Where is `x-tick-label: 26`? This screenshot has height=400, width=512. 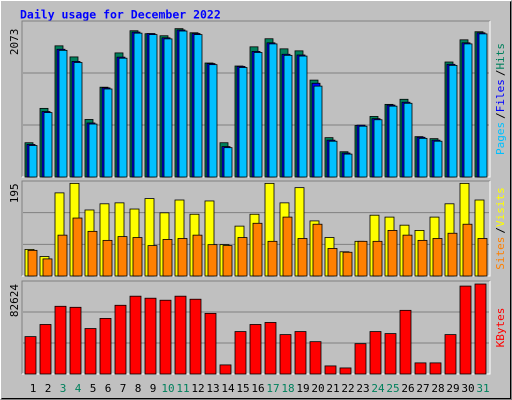
x-tick-label: 26 is located at coordinates (407, 388).